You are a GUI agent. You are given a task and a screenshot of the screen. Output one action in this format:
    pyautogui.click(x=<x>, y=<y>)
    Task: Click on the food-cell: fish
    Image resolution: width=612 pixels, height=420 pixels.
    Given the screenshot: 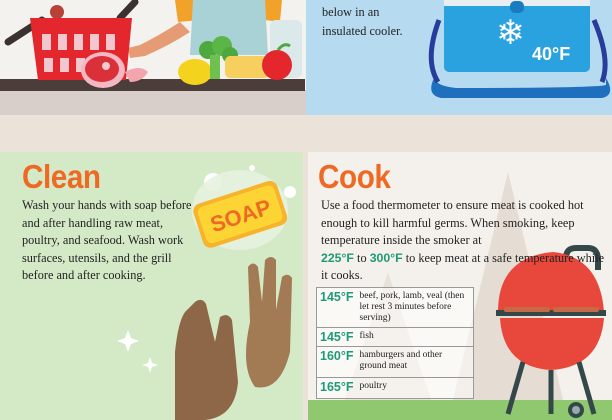 What is the action you would take?
    pyautogui.click(x=415, y=337)
    